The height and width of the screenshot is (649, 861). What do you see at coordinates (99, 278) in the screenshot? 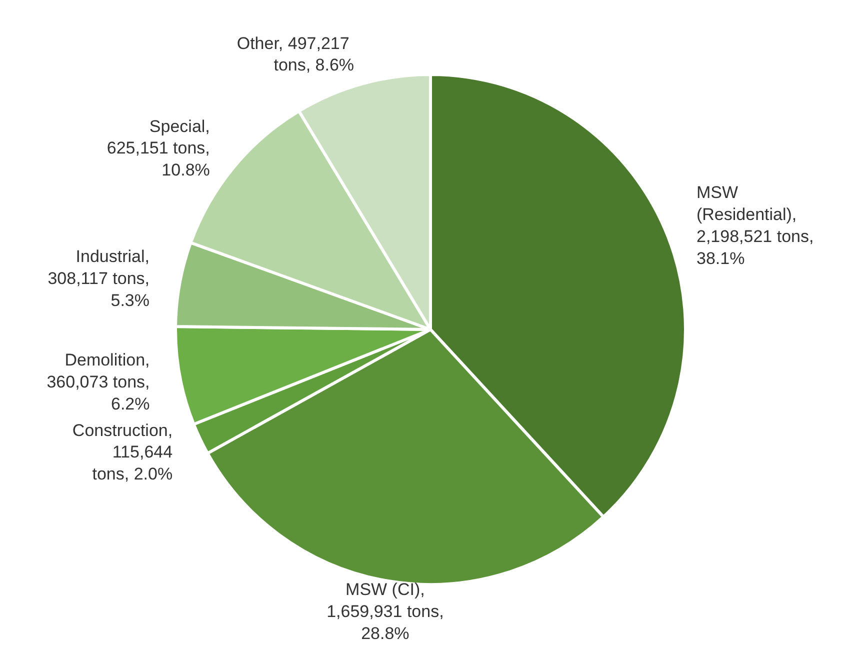
I see `slice-label: Industrial, 308,117 tons, 5.3%` at bounding box center [99, 278].